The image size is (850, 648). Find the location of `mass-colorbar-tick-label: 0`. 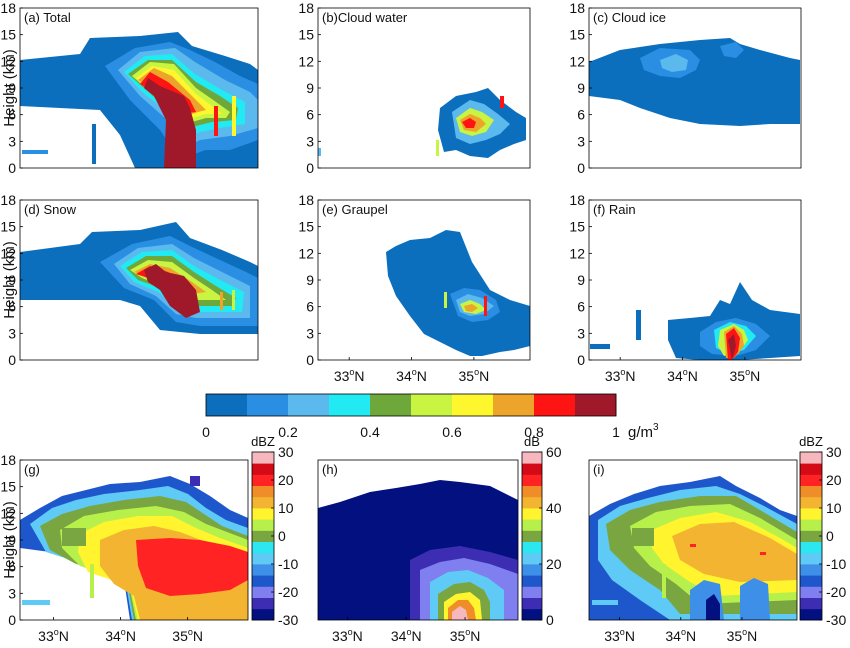

mass-colorbar-tick-label: 0 is located at coordinates (206, 432).